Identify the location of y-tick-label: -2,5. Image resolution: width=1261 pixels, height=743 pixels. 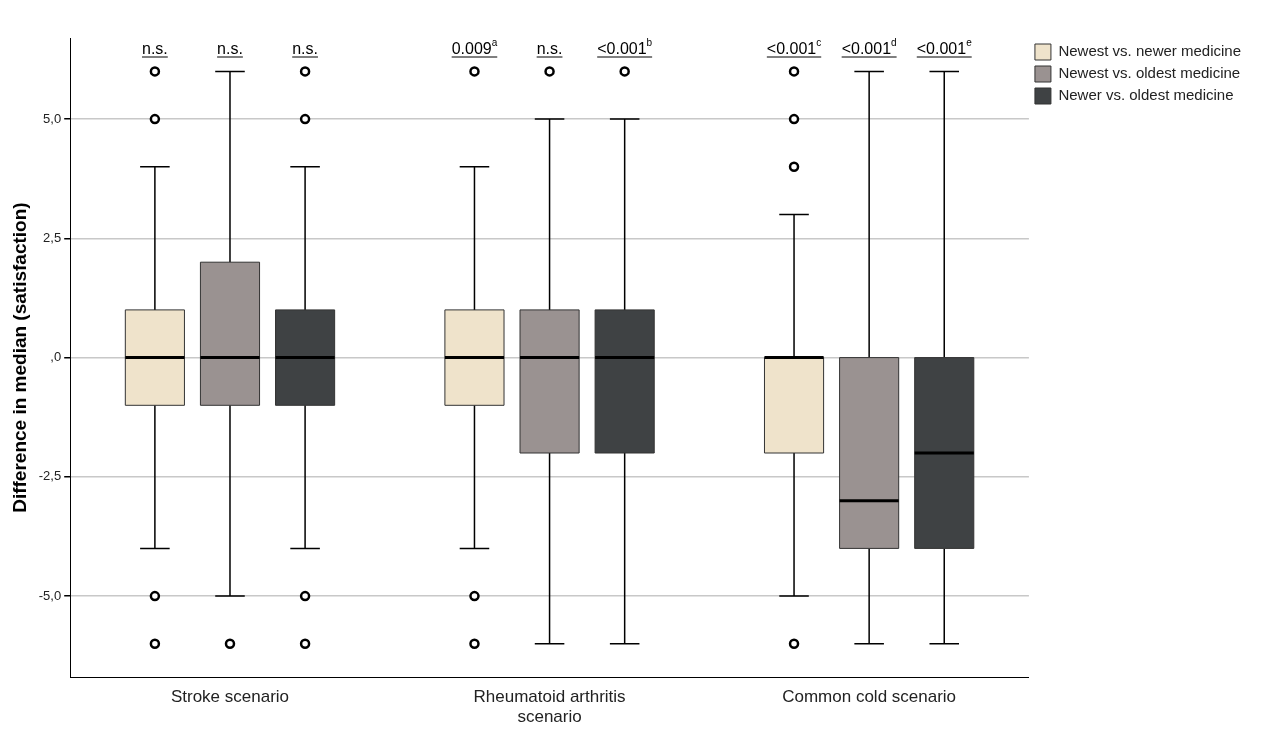
(50, 476).